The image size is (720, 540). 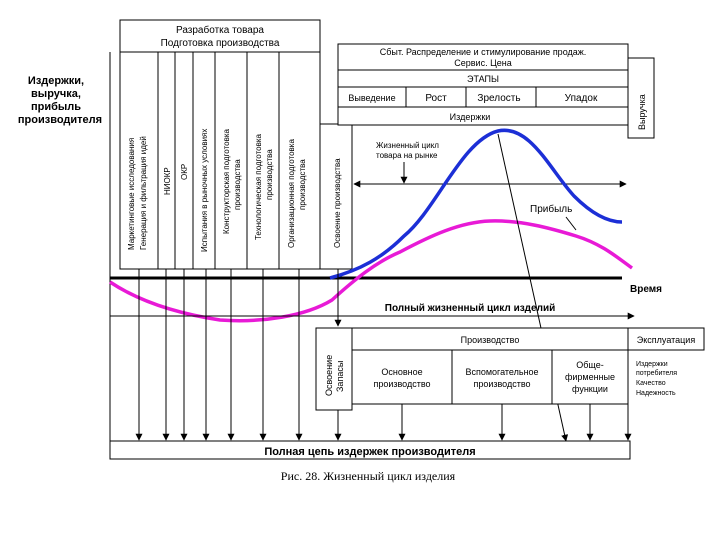 I want to click on company-functions-box, so click(x=590, y=377).